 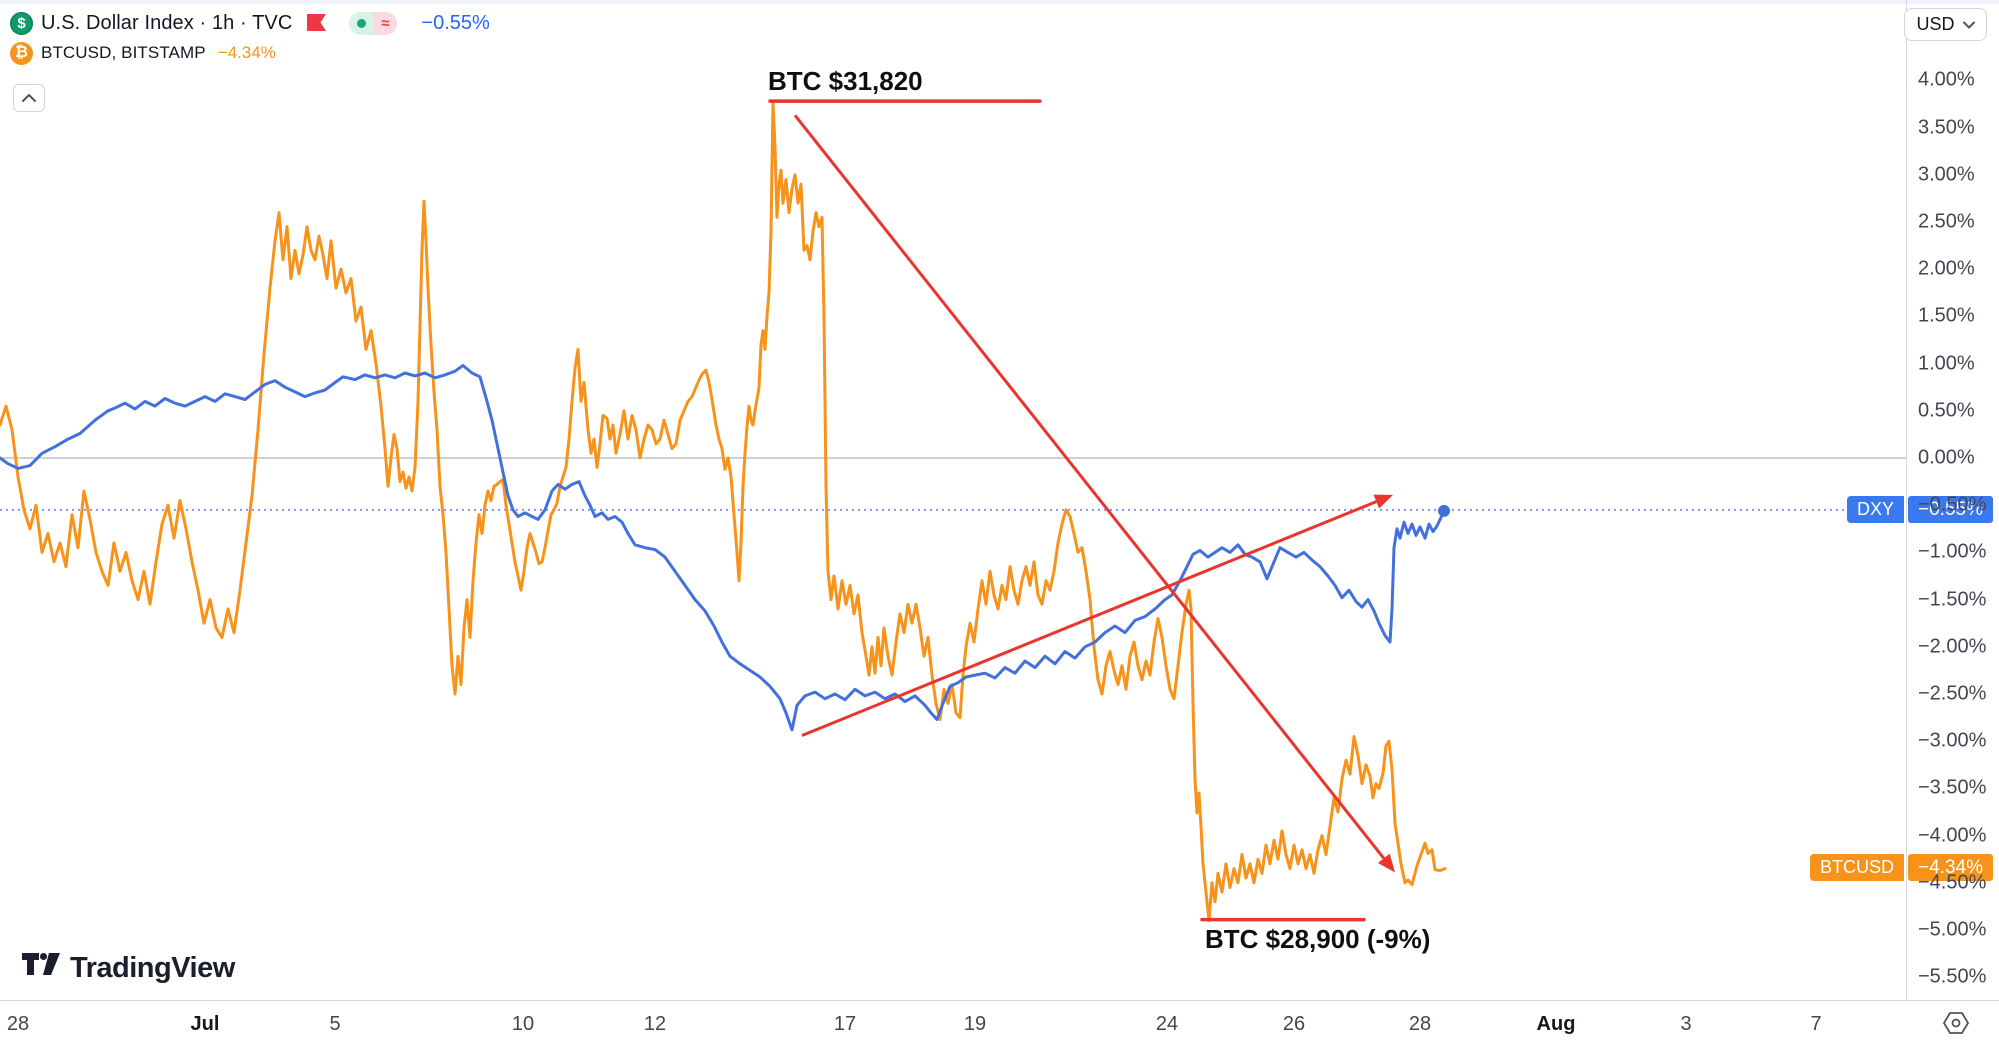 I want to click on y-axis-label: 4.00%, so click(x=1946, y=79).